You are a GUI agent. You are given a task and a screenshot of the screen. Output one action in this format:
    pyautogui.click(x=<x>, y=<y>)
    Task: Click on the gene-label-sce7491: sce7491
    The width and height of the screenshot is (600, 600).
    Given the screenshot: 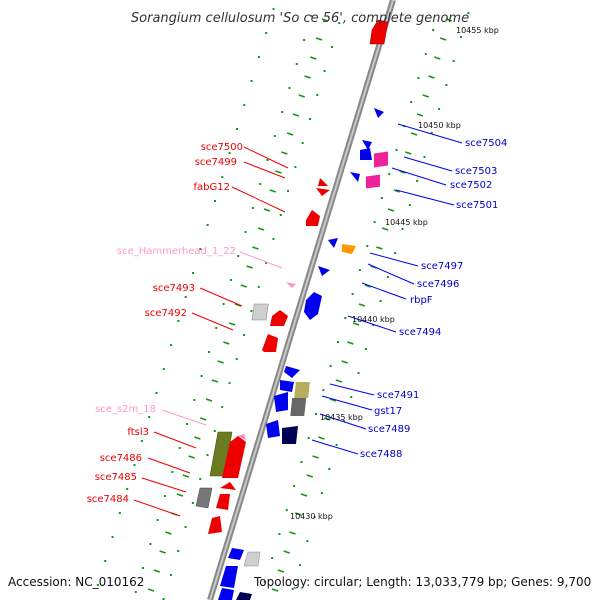 What is the action you would take?
    pyautogui.click(x=398, y=395)
    